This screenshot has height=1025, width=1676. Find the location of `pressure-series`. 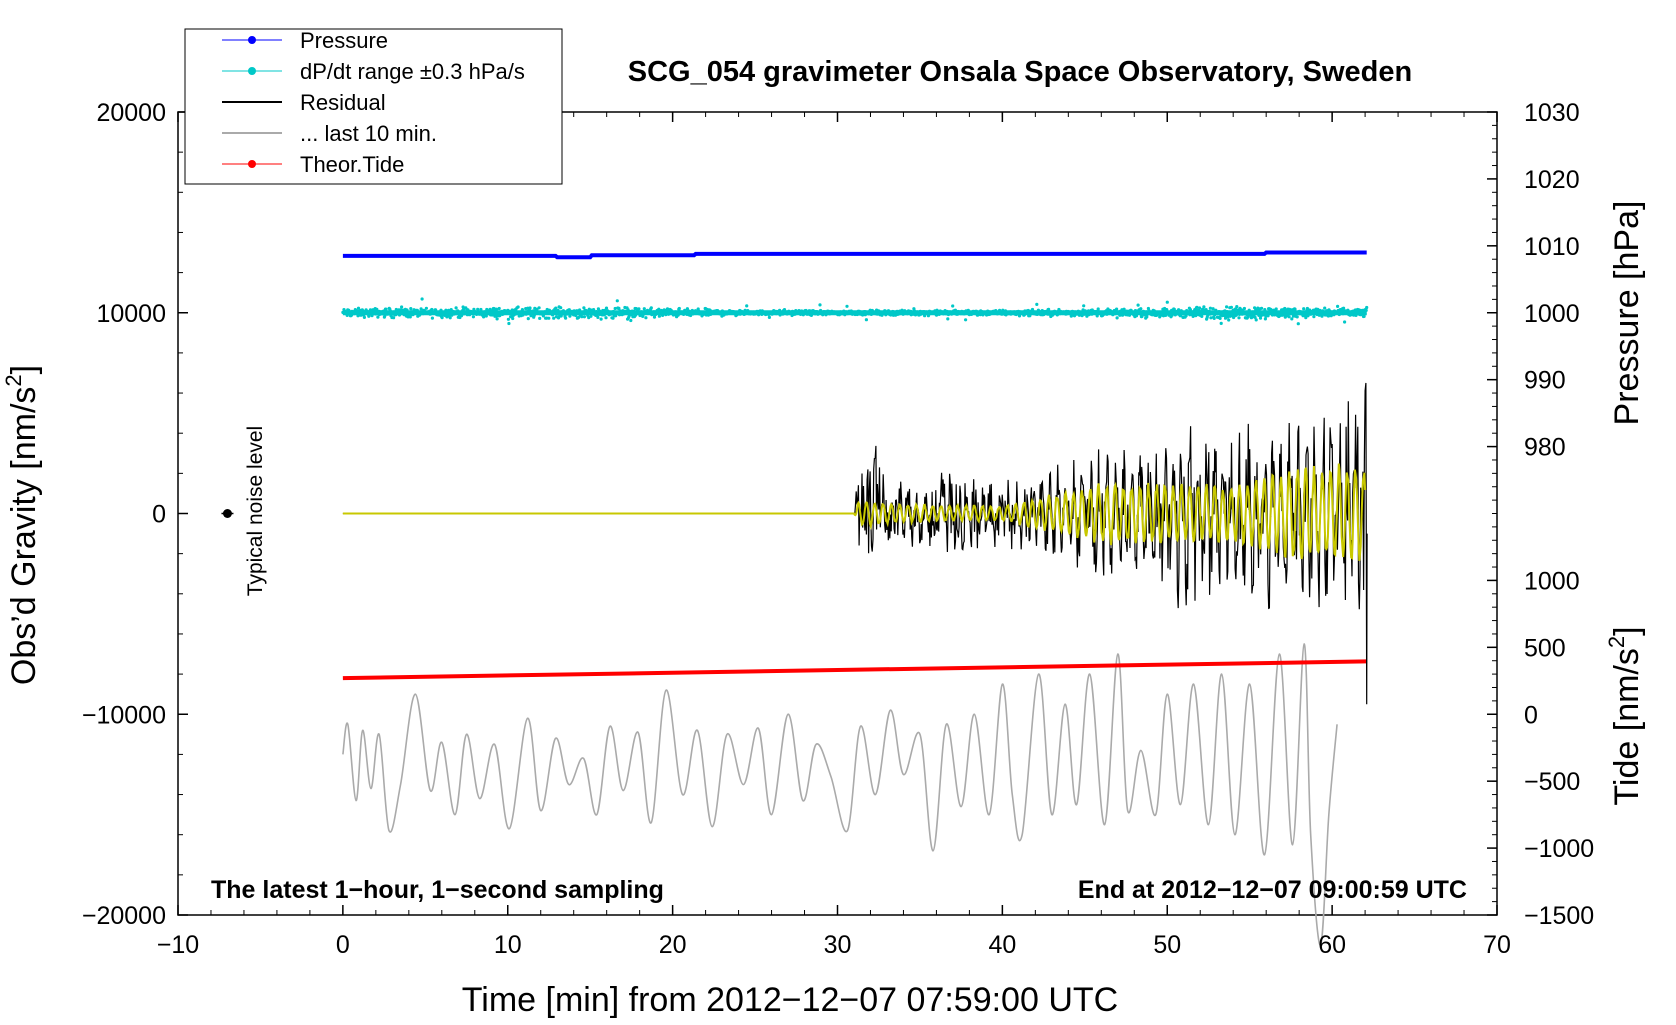

pressure-series is located at coordinates (854, 255).